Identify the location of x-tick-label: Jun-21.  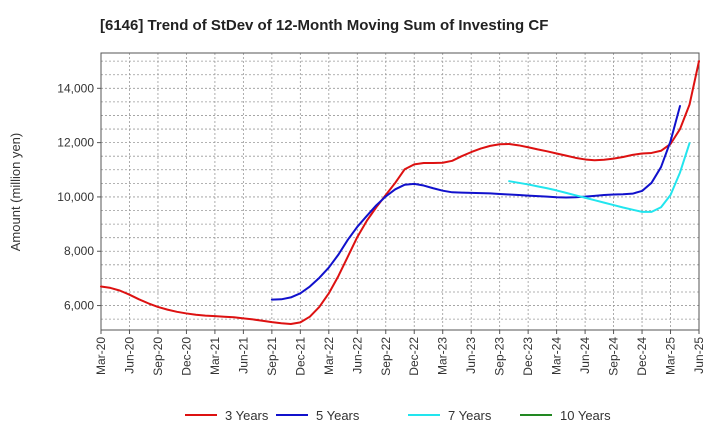
(243, 355).